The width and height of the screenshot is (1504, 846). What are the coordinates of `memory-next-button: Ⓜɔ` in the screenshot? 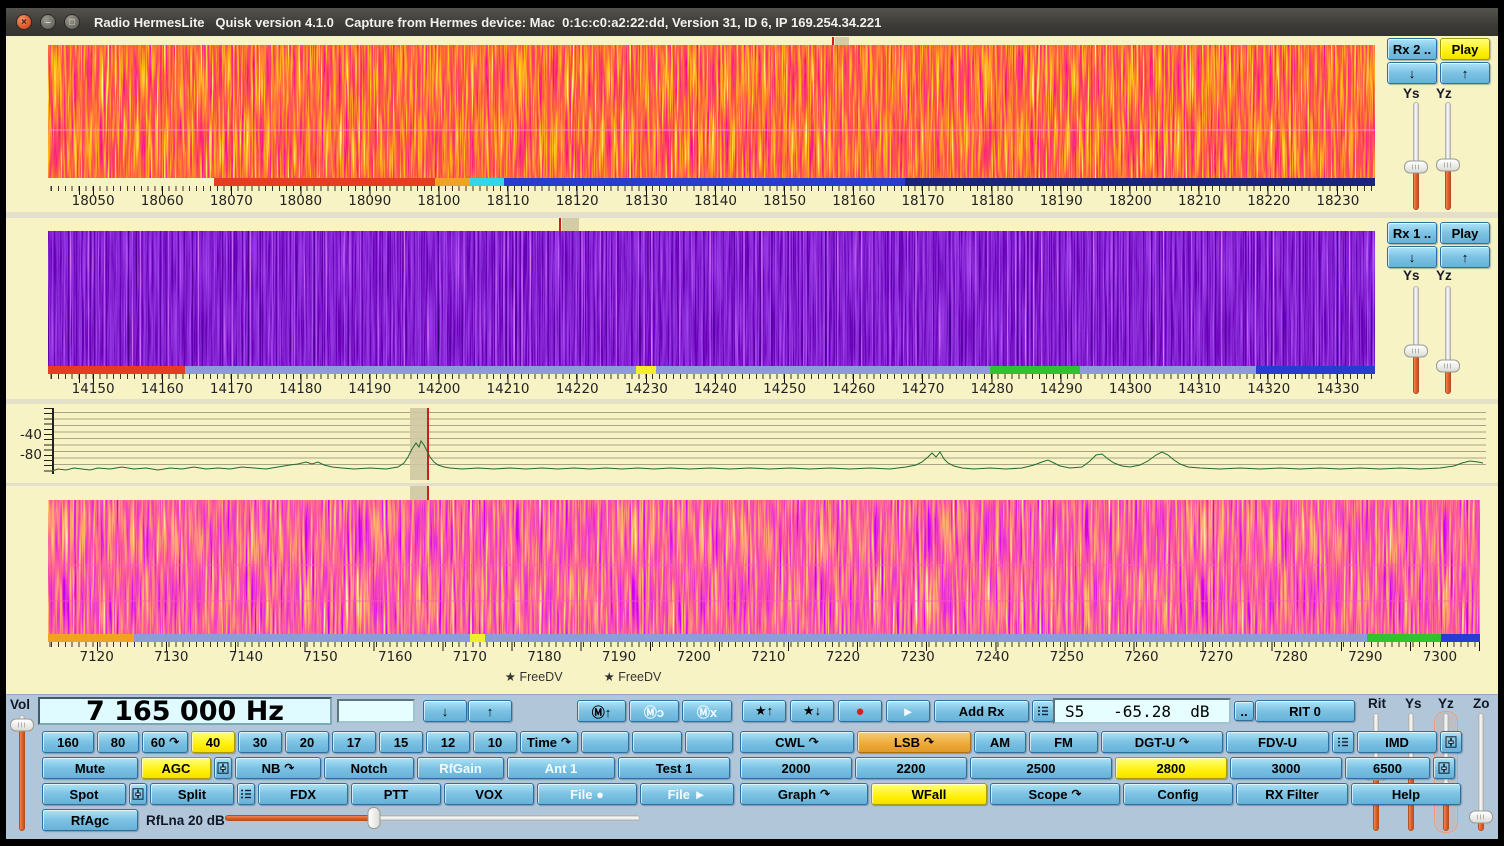 It's located at (654, 711).